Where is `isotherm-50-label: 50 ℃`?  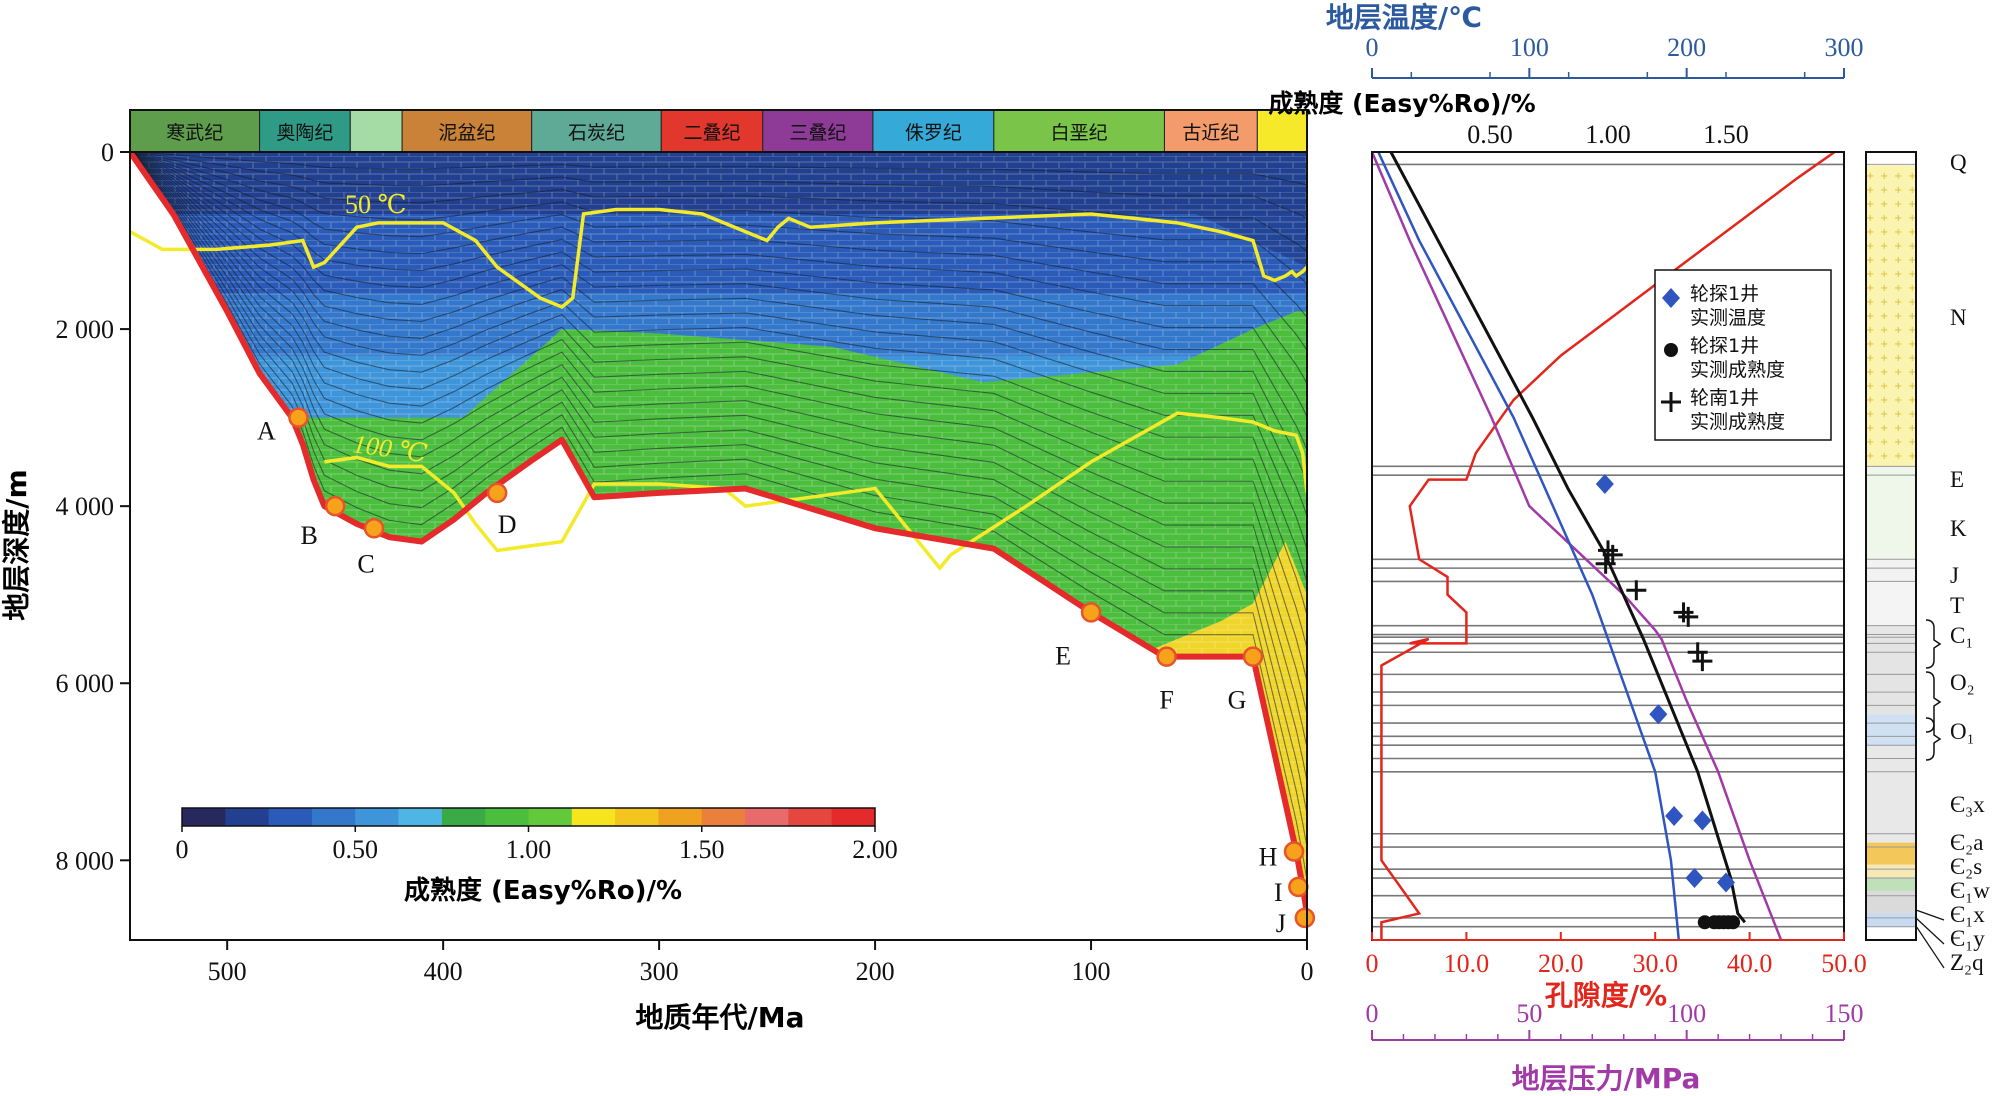
isotherm-50-label: 50 ℃ is located at coordinates (376, 204).